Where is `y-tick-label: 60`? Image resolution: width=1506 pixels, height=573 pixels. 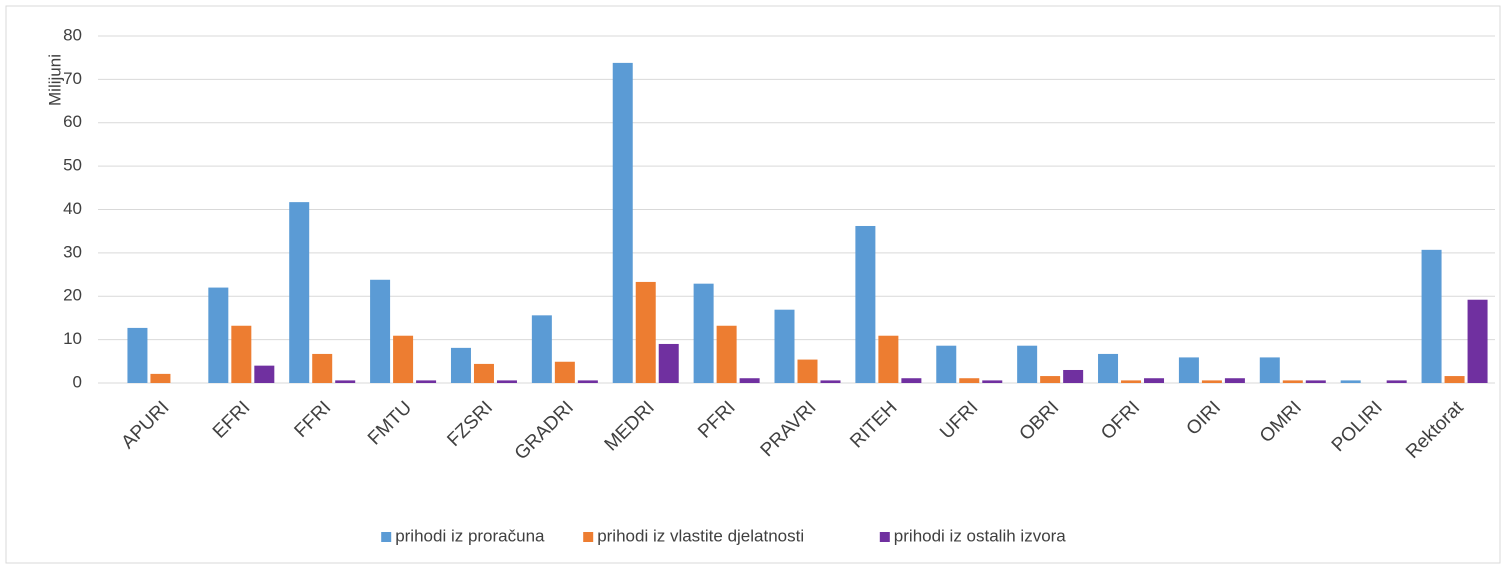 y-tick-label: 60 is located at coordinates (72, 121).